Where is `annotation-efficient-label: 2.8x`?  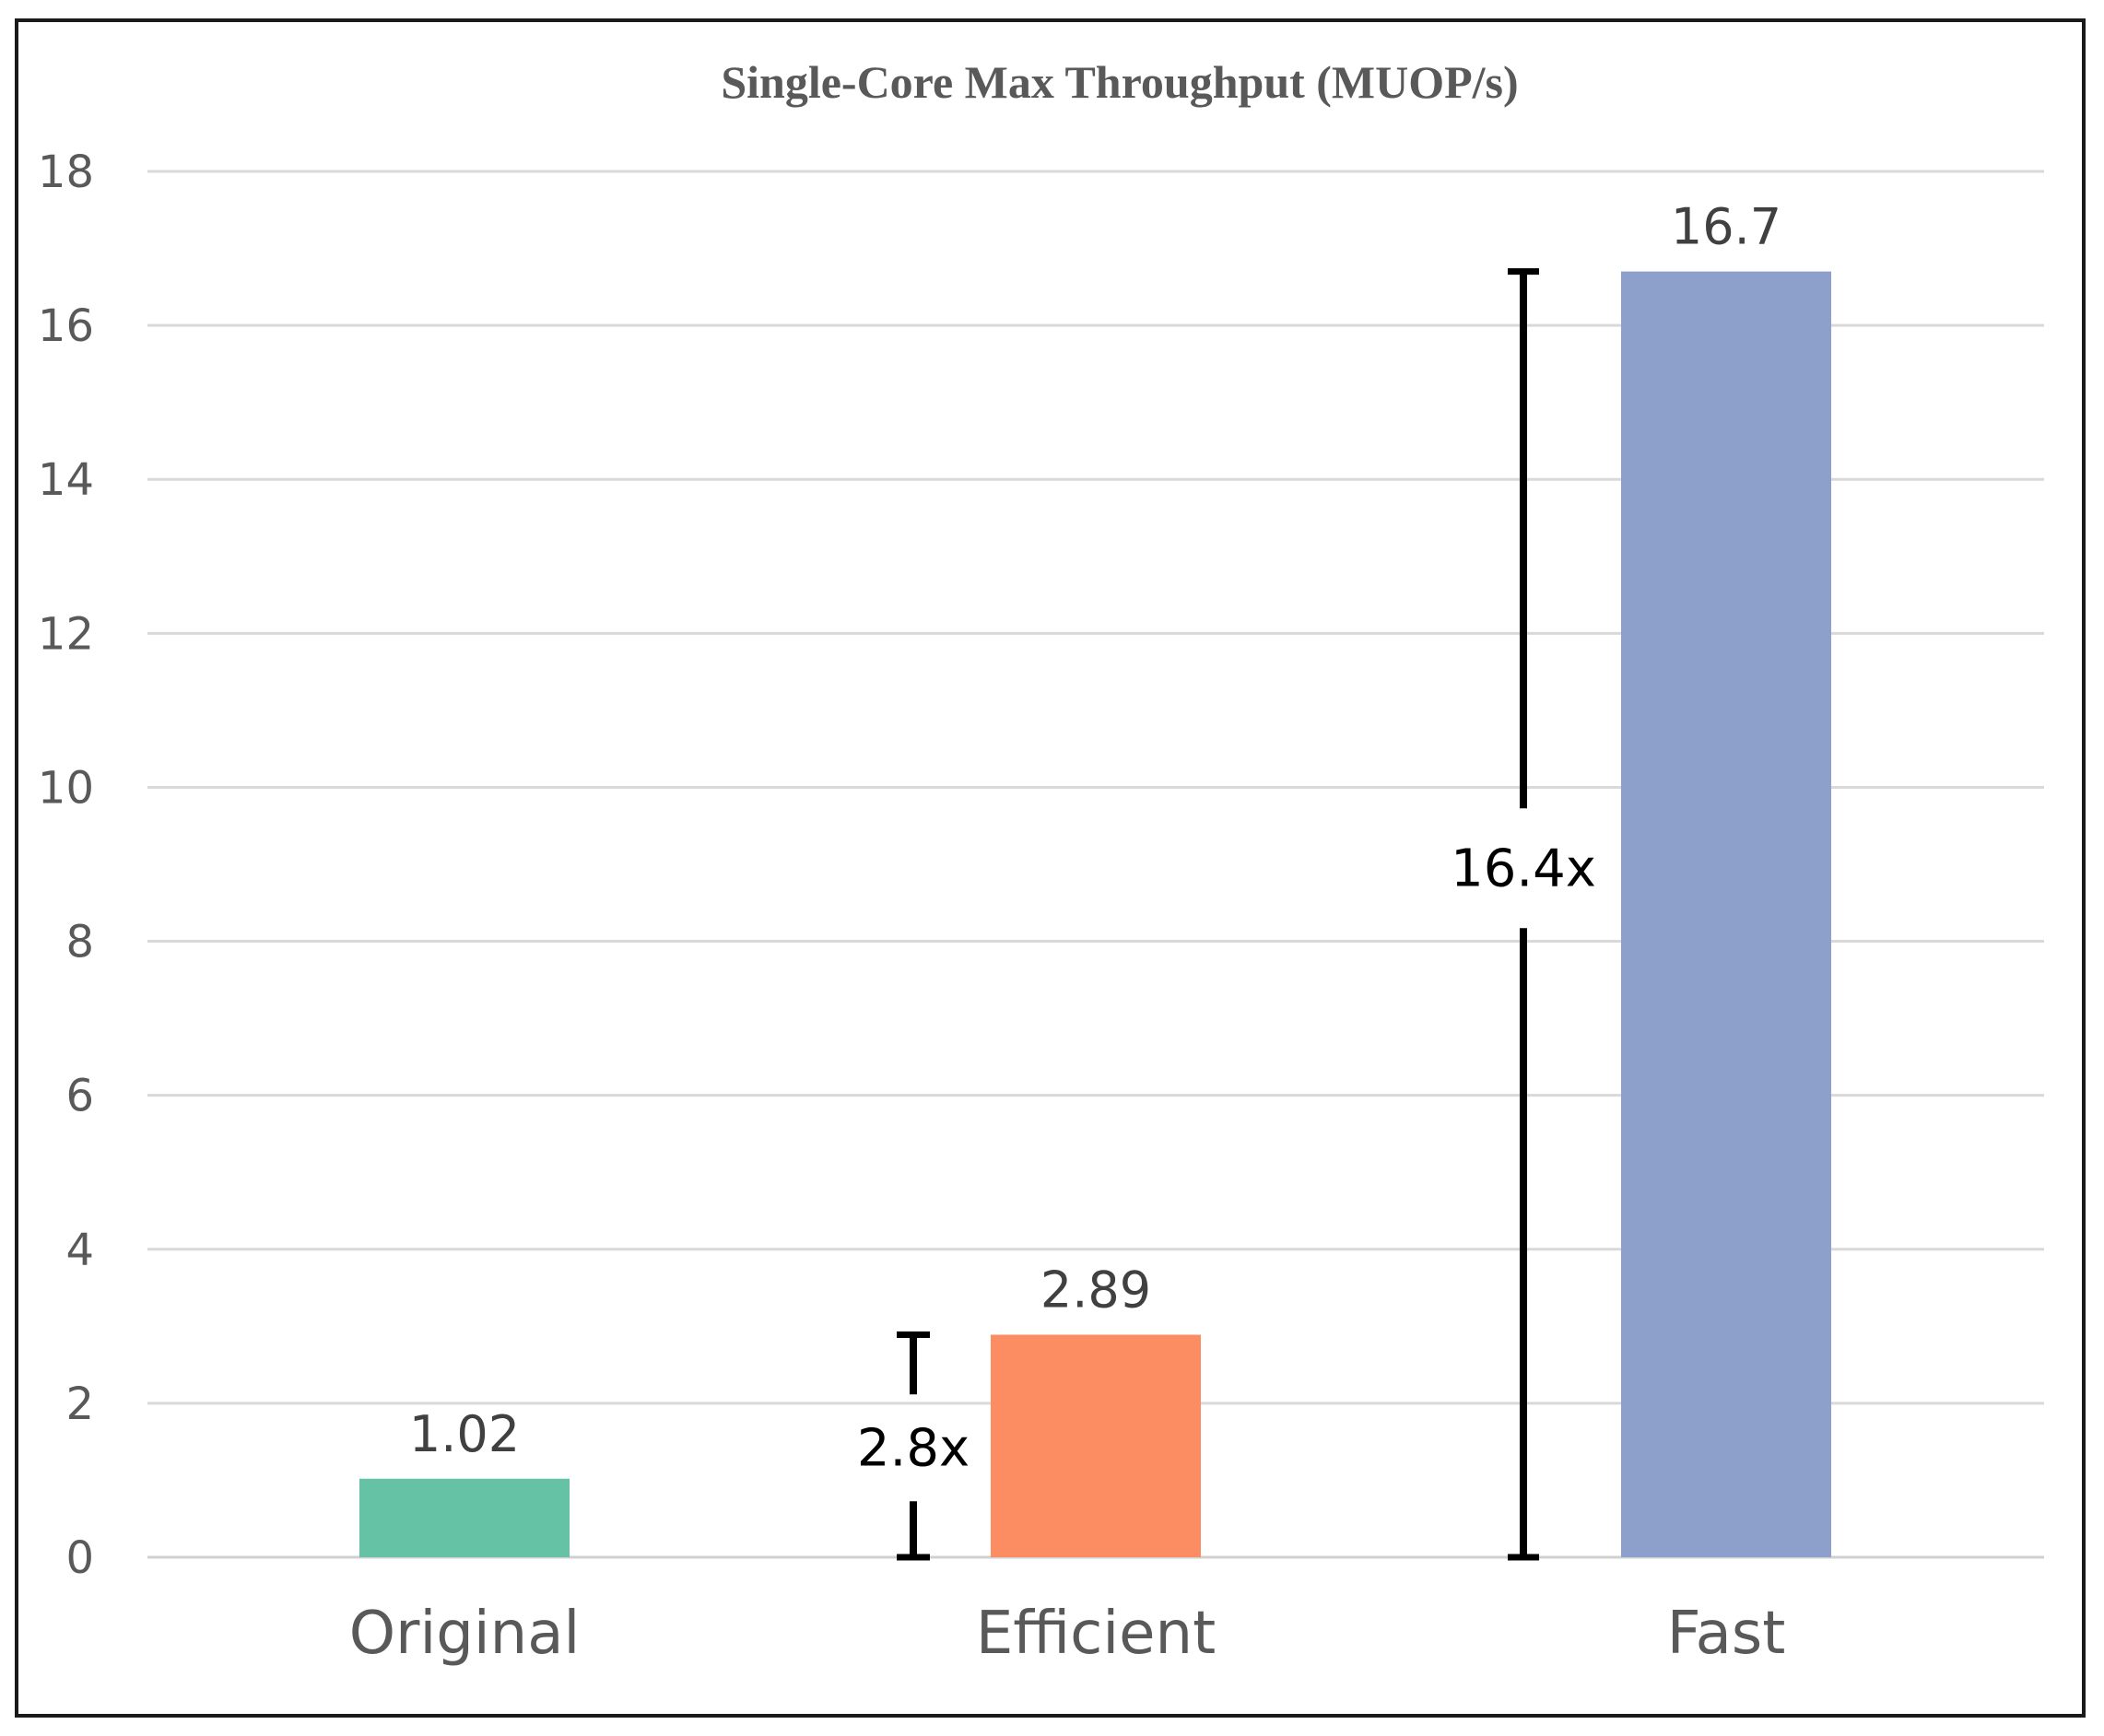 annotation-efficient-label: 2.8x is located at coordinates (913, 1448).